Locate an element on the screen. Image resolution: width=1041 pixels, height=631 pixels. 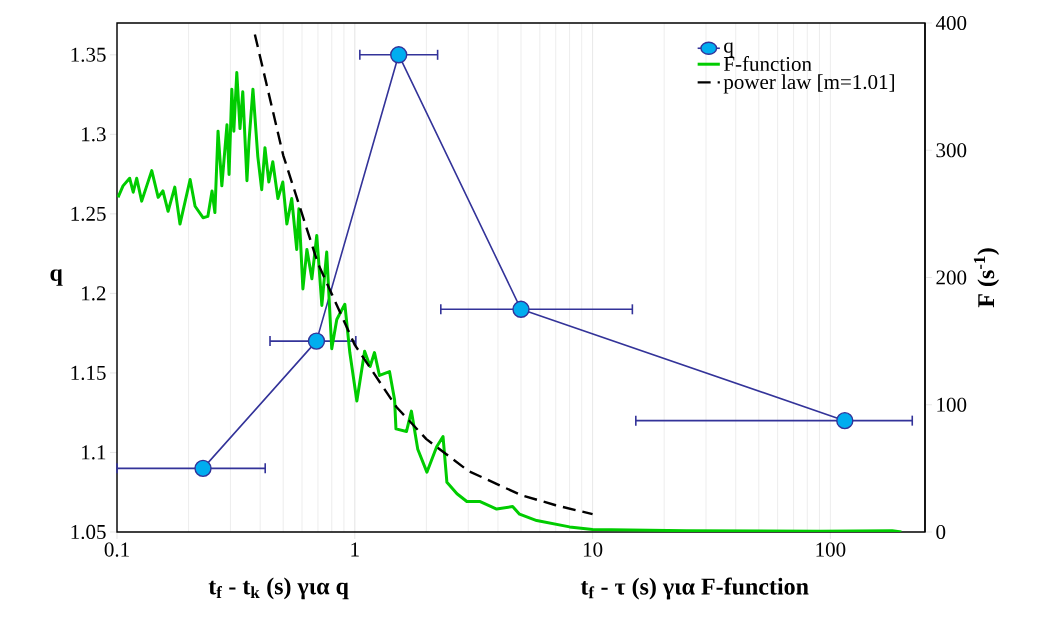
x-tick-label: 10 is located at coordinates (593, 549).